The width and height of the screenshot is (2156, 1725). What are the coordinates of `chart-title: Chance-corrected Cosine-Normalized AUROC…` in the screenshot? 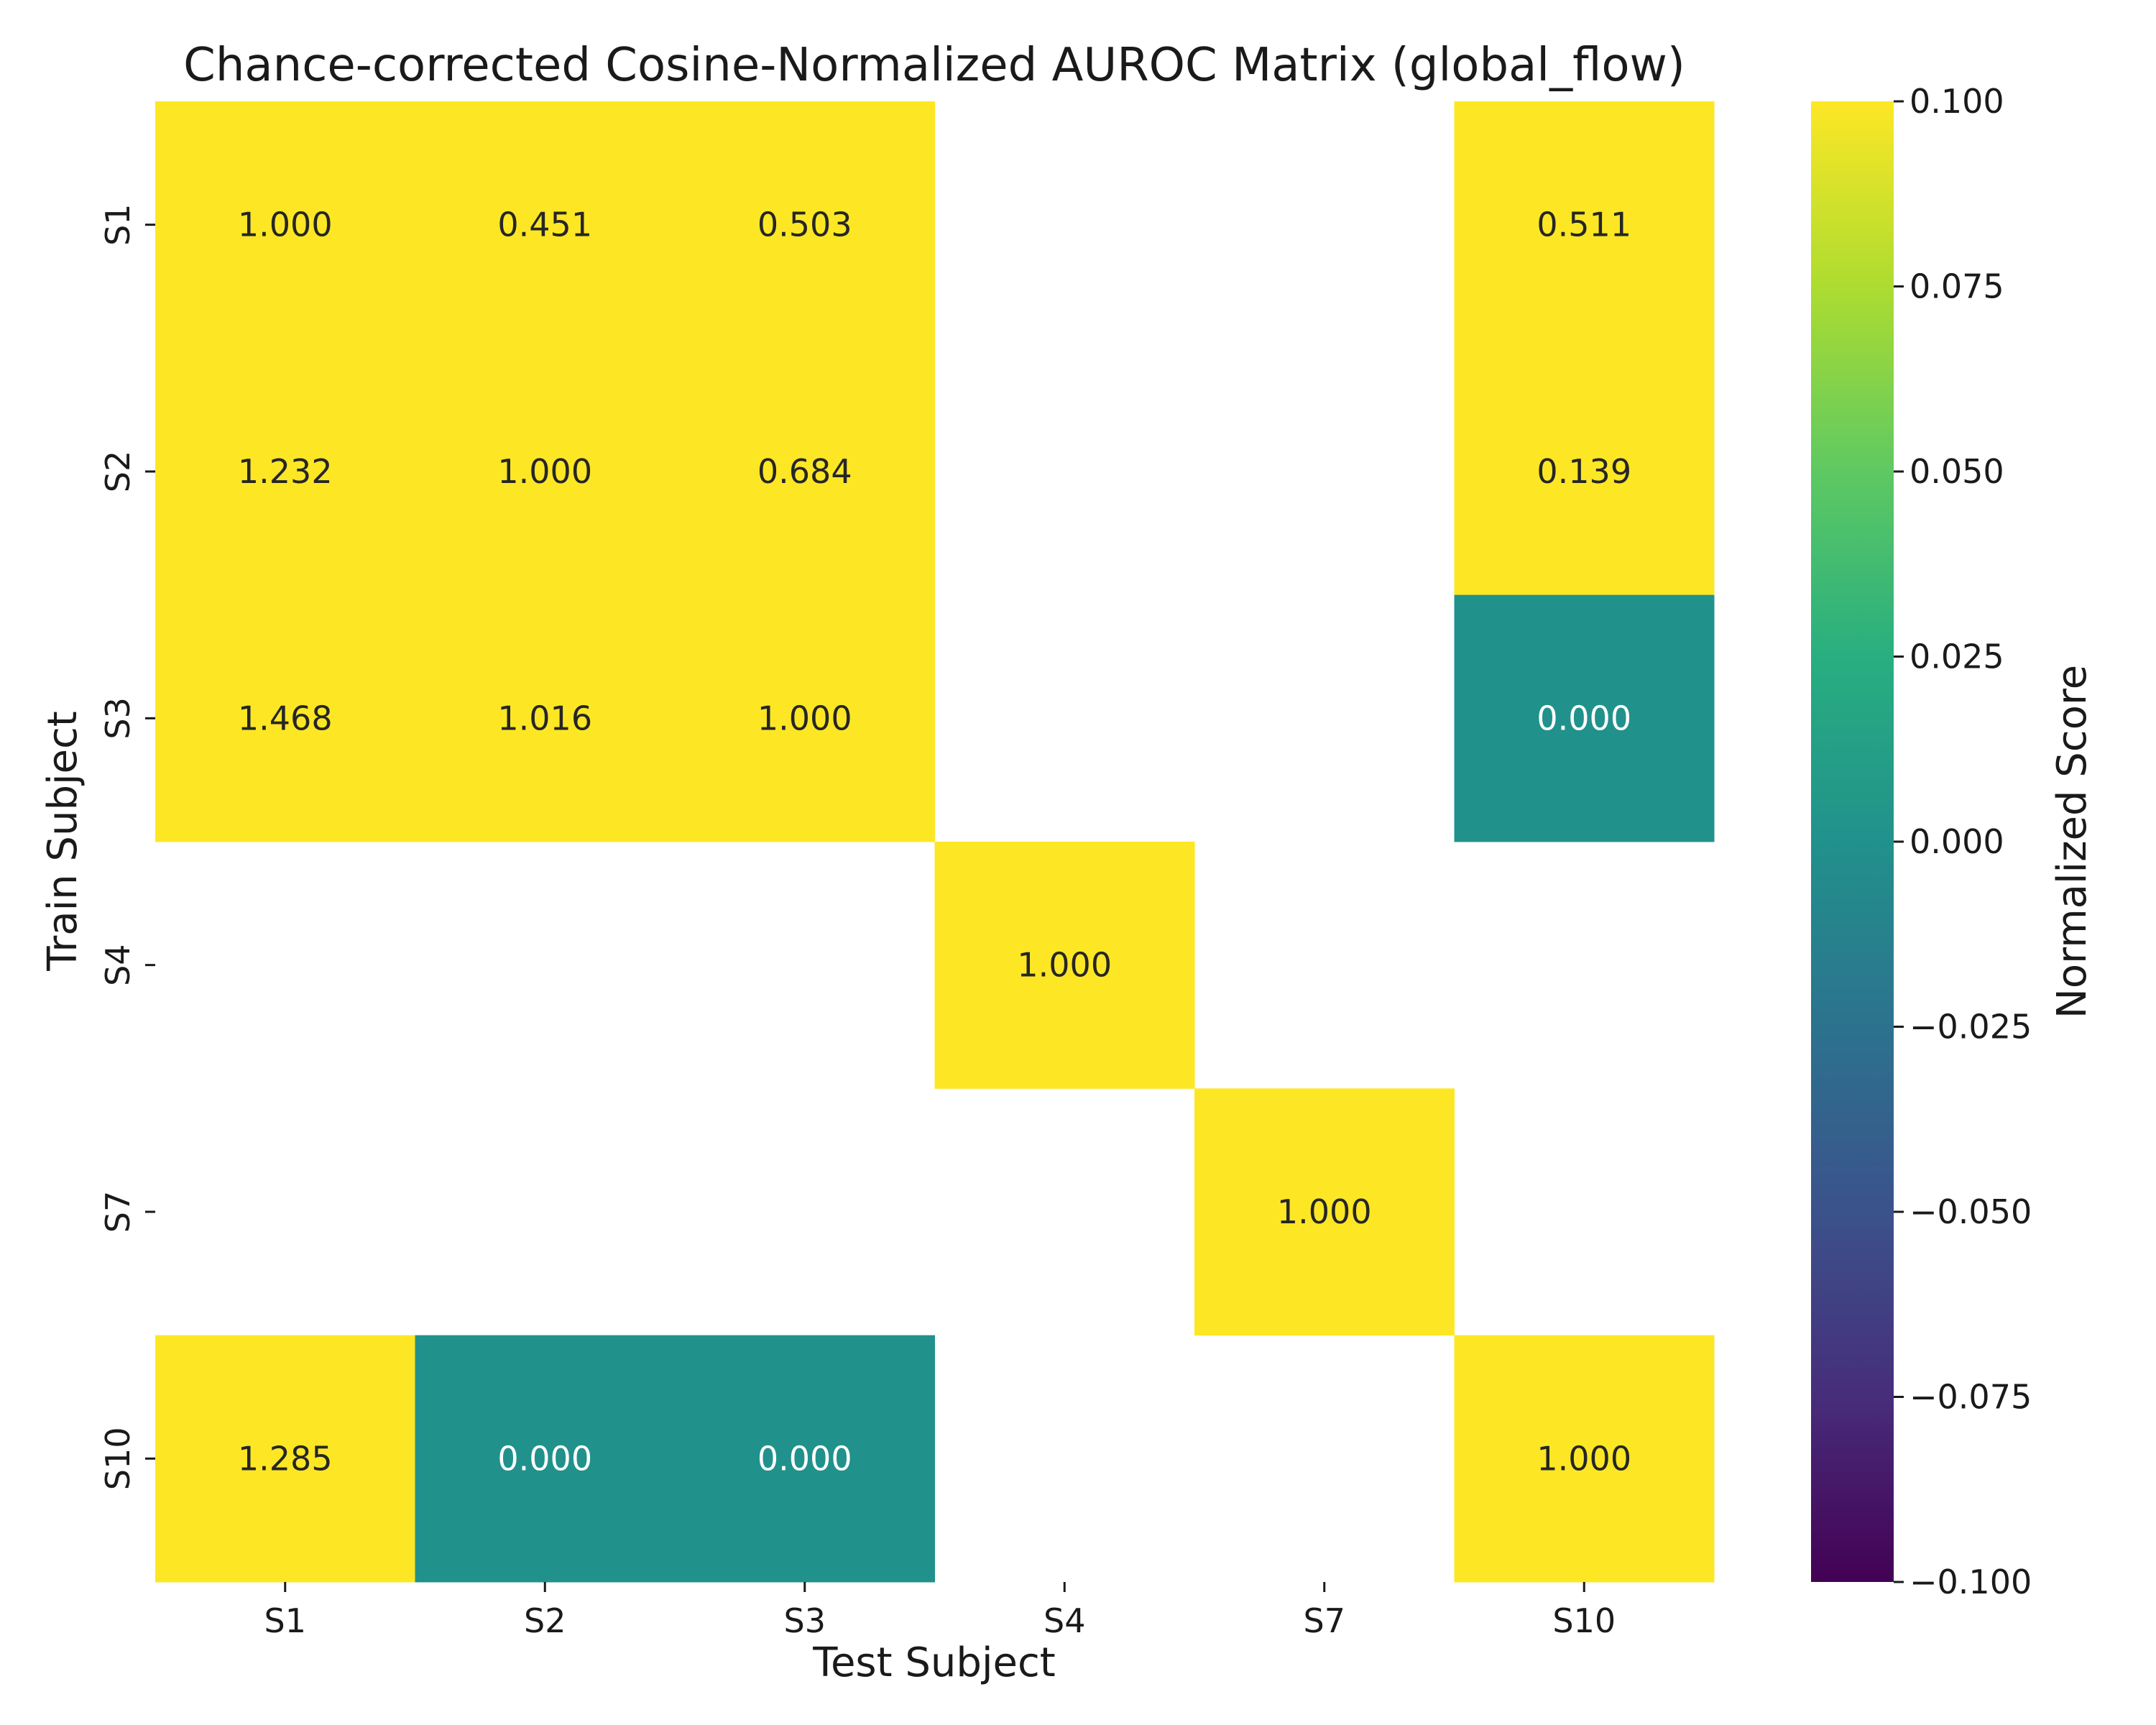 It's located at (934, 65).